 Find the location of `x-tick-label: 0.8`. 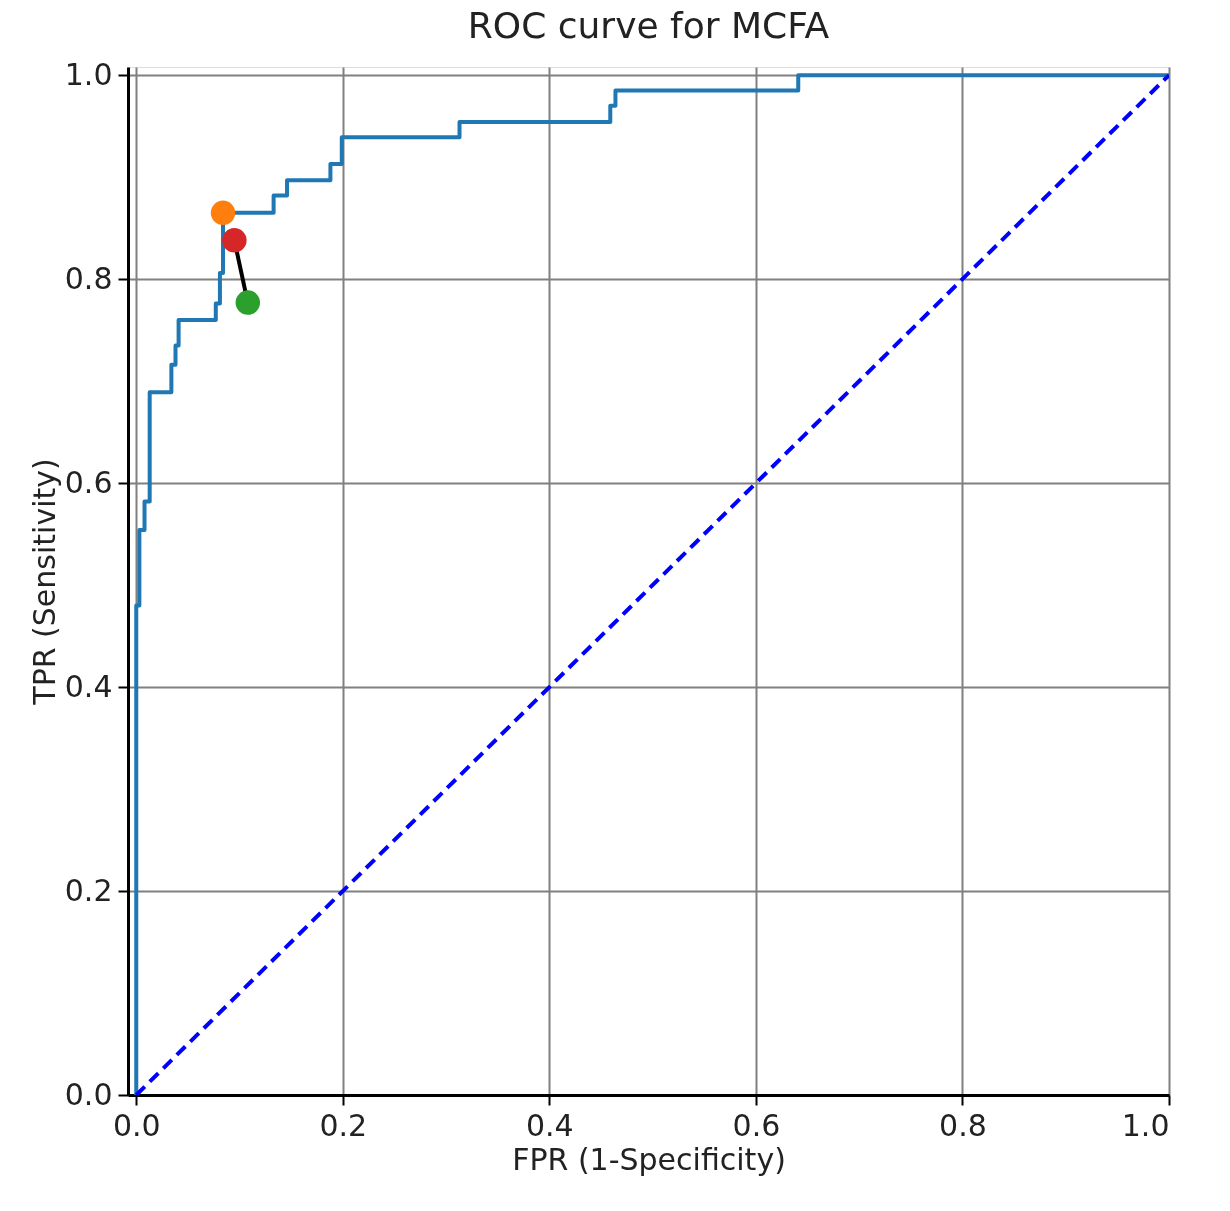

x-tick-label: 0.8 is located at coordinates (963, 1125).